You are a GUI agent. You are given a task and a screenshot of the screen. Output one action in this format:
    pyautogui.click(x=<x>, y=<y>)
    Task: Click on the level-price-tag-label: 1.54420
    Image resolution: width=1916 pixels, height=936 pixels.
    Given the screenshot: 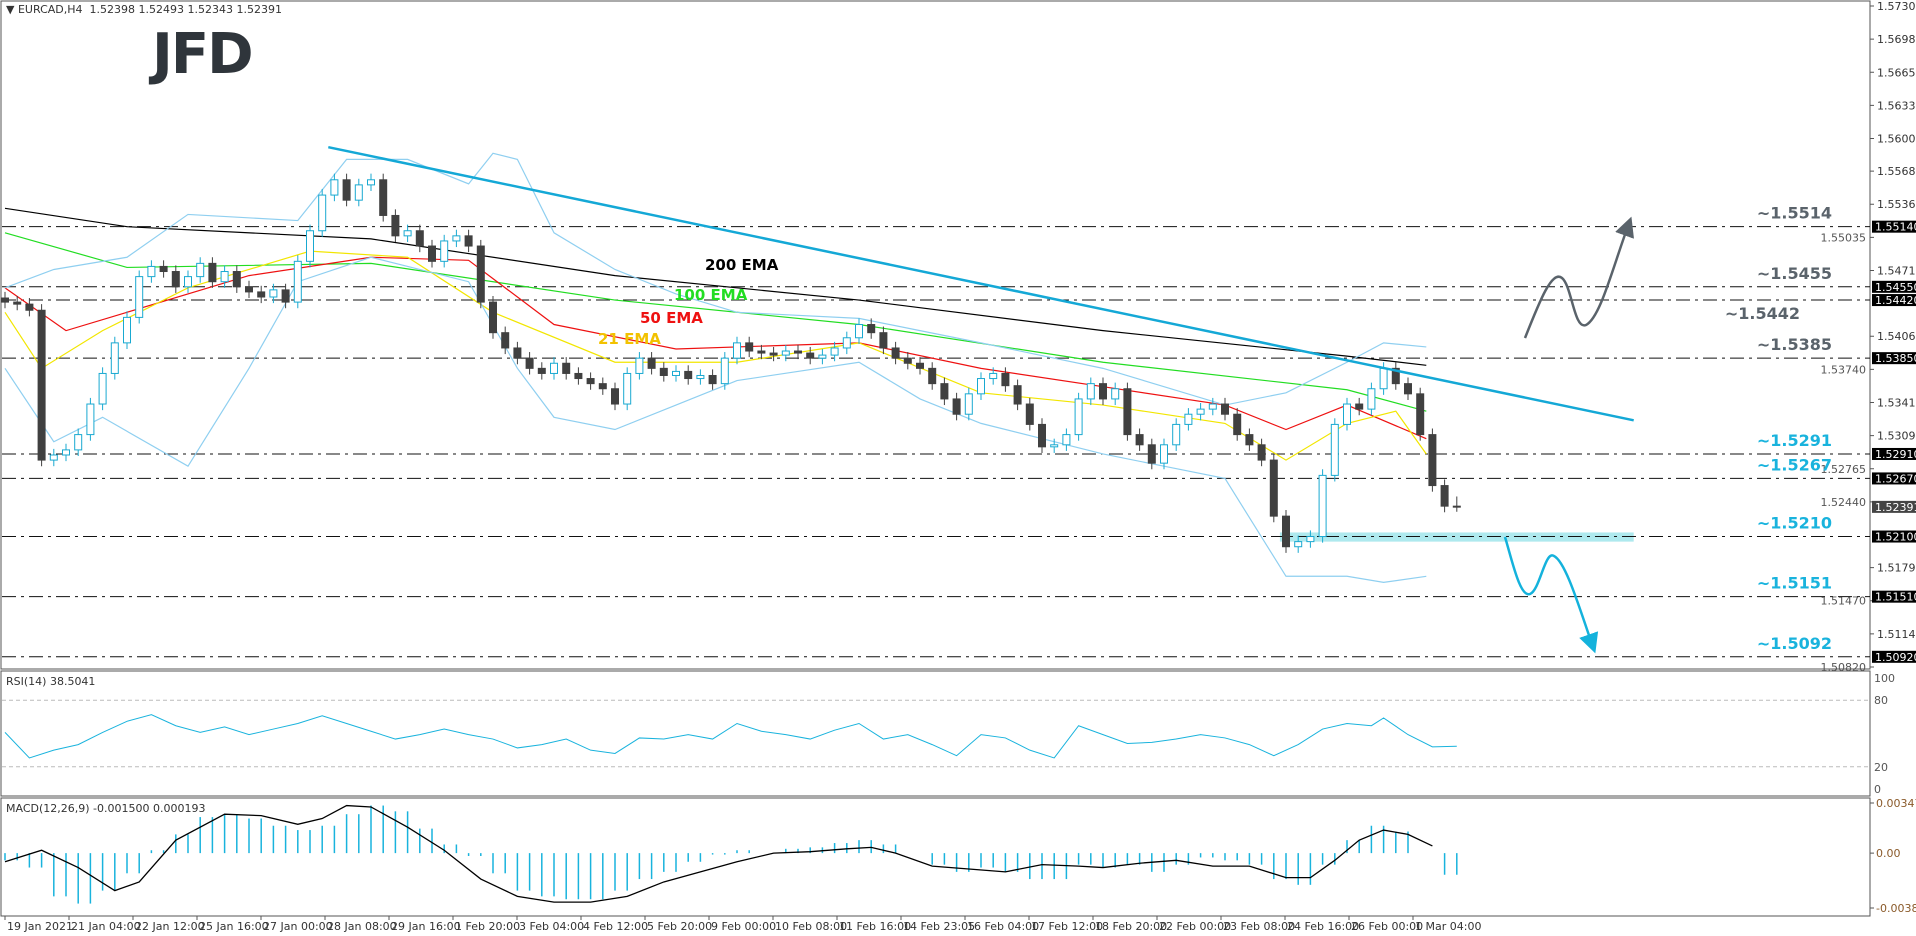 What is the action you would take?
    pyautogui.click(x=1895, y=300)
    